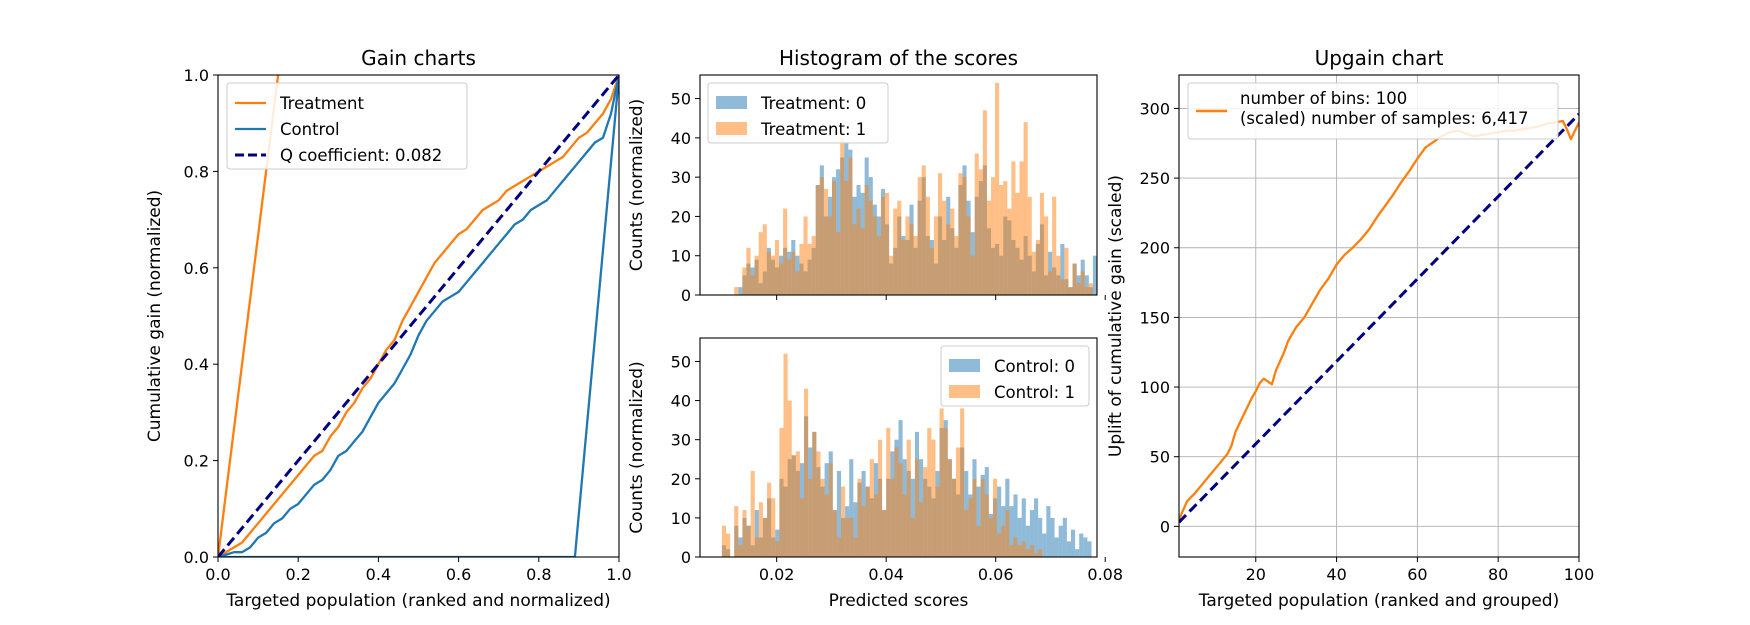 Image resolution: width=1750 pixels, height=625 pixels. I want to click on y-tick-label-2-1: 10, so click(681, 518).